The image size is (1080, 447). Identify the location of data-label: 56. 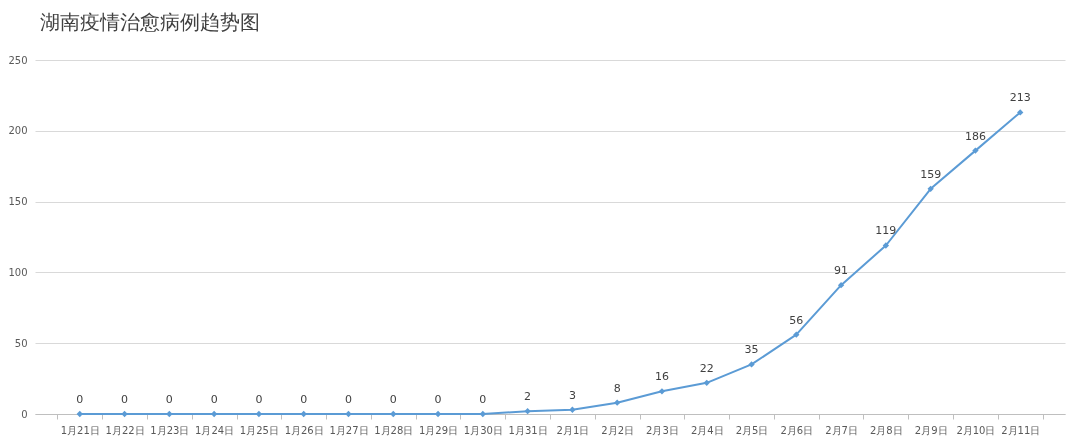
(796, 320).